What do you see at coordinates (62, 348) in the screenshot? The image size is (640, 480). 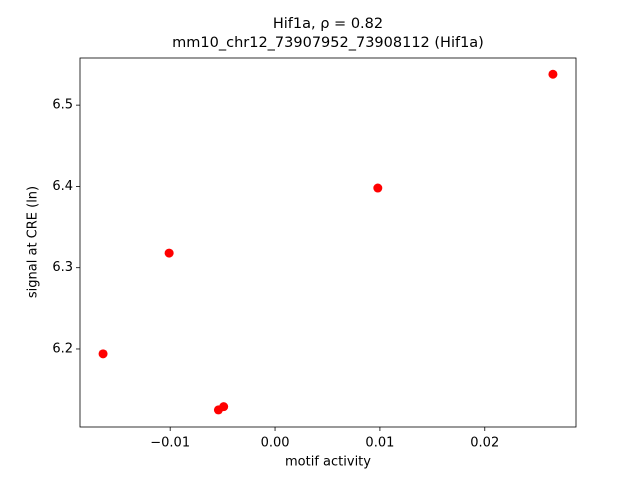 I see `y-tick-label: 6.2` at bounding box center [62, 348].